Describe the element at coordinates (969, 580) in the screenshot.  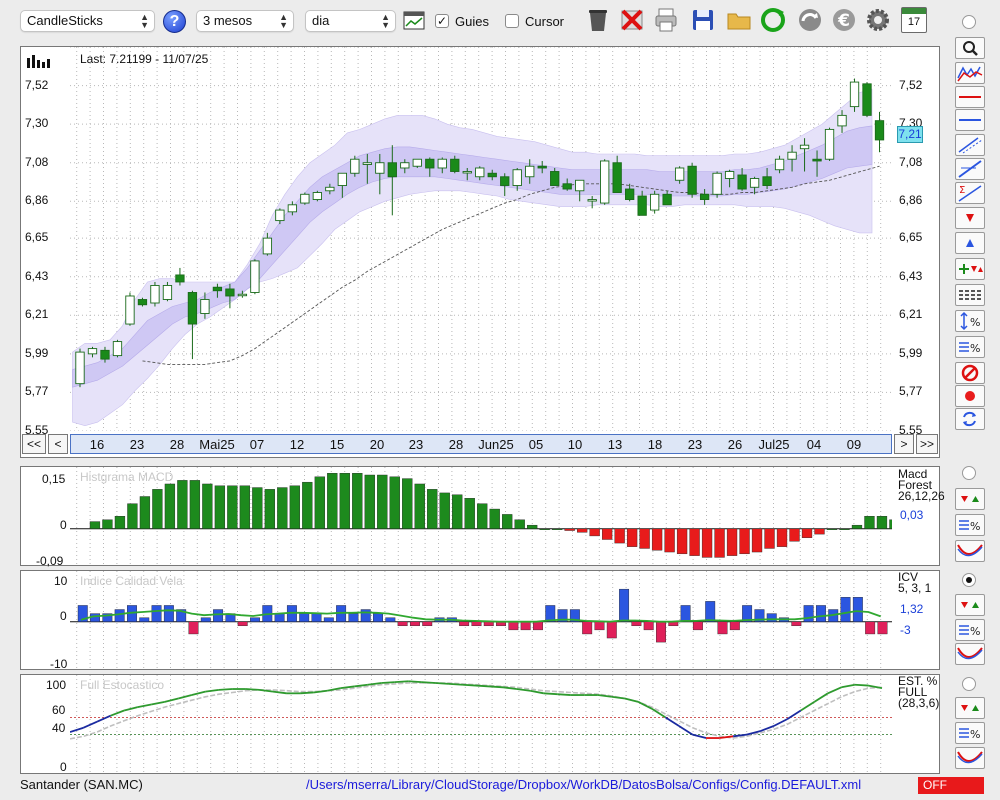
I see `icv-panel-radio` at that location.